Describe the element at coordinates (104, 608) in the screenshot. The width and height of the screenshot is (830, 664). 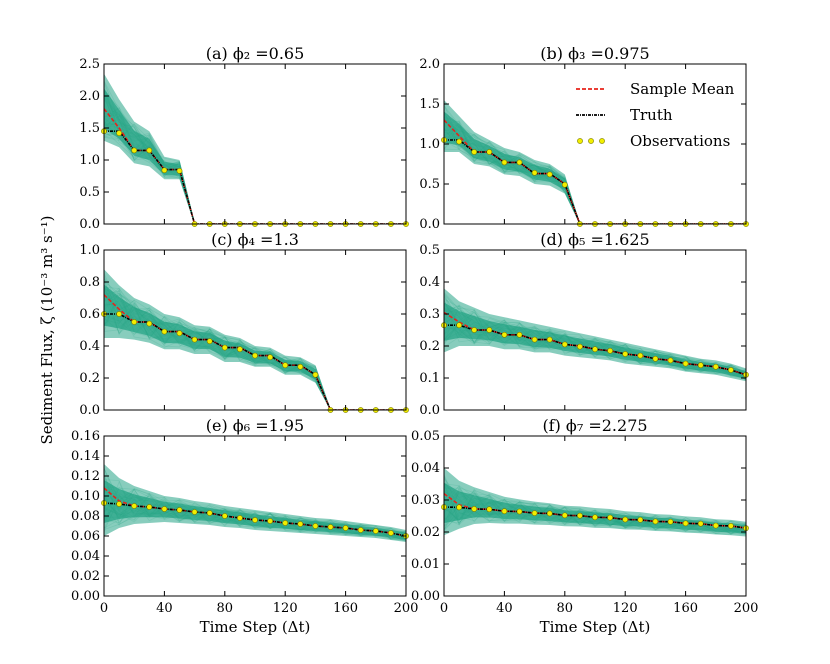
I see `x-tick-label: 0` at that location.